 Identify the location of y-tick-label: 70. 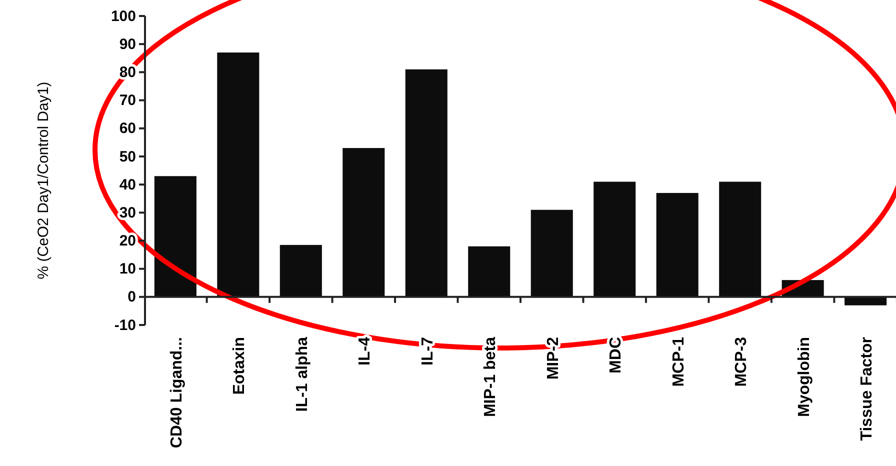
(127, 101).